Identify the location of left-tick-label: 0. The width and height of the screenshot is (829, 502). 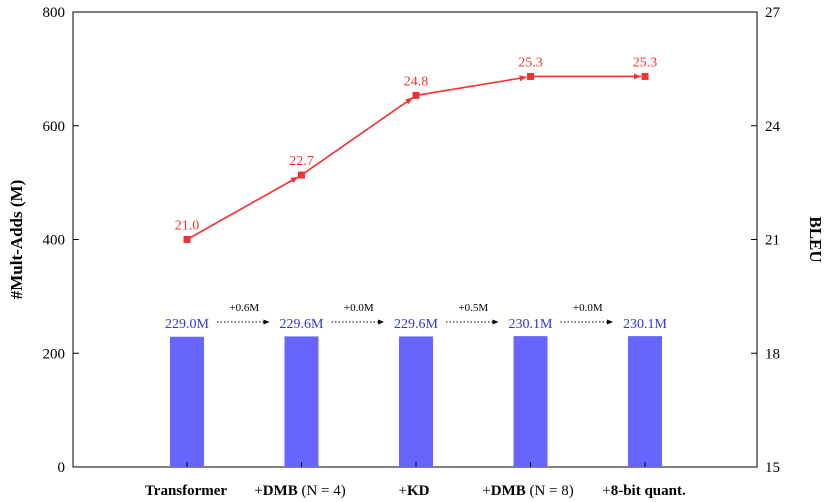
(62, 468).